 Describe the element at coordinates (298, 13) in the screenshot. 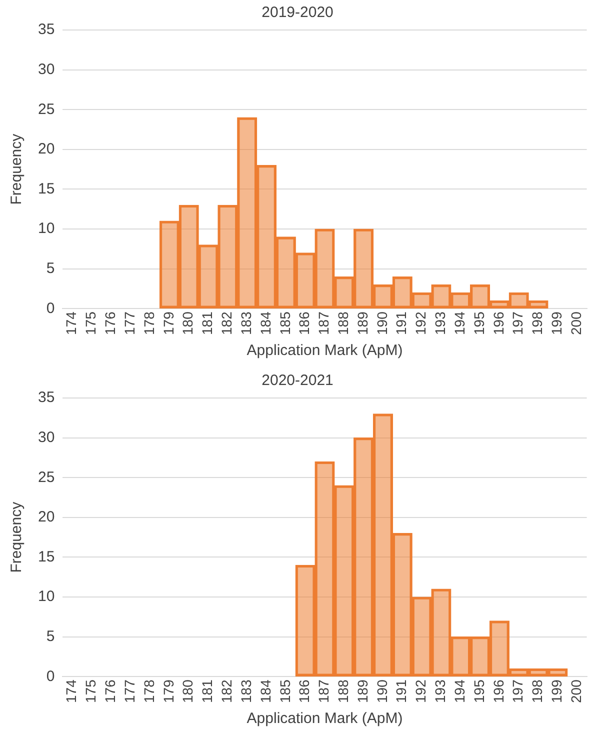

I see `chart-title: 2019-2020` at that location.